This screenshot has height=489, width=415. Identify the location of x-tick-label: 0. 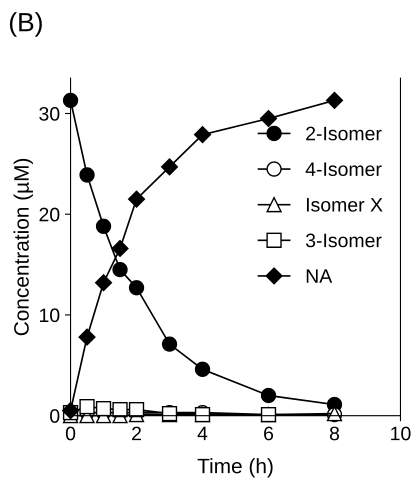
(71, 433).